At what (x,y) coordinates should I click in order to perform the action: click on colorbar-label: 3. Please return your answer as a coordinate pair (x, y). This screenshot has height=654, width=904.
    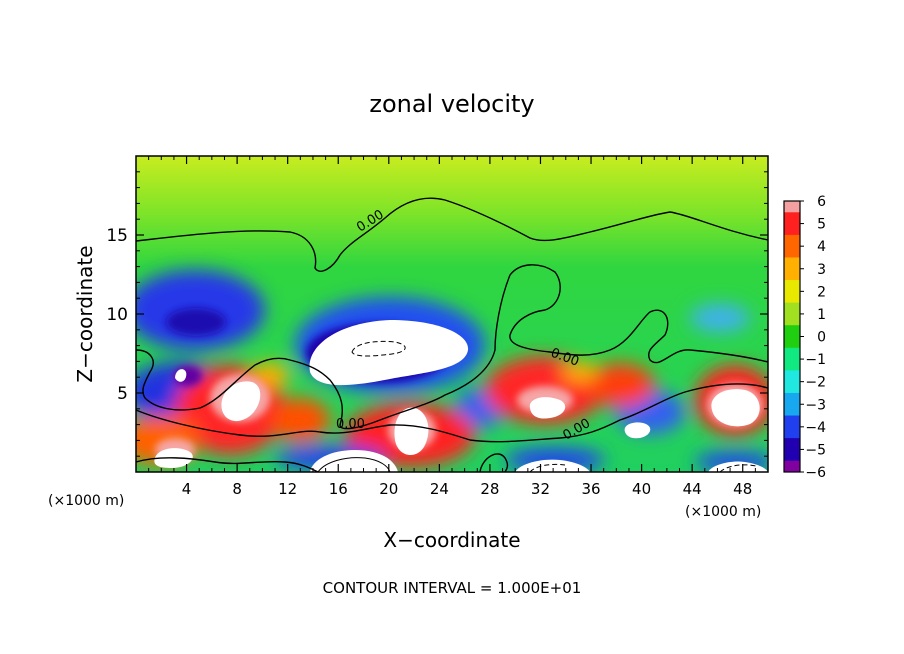
    Looking at the image, I should click on (821, 270).